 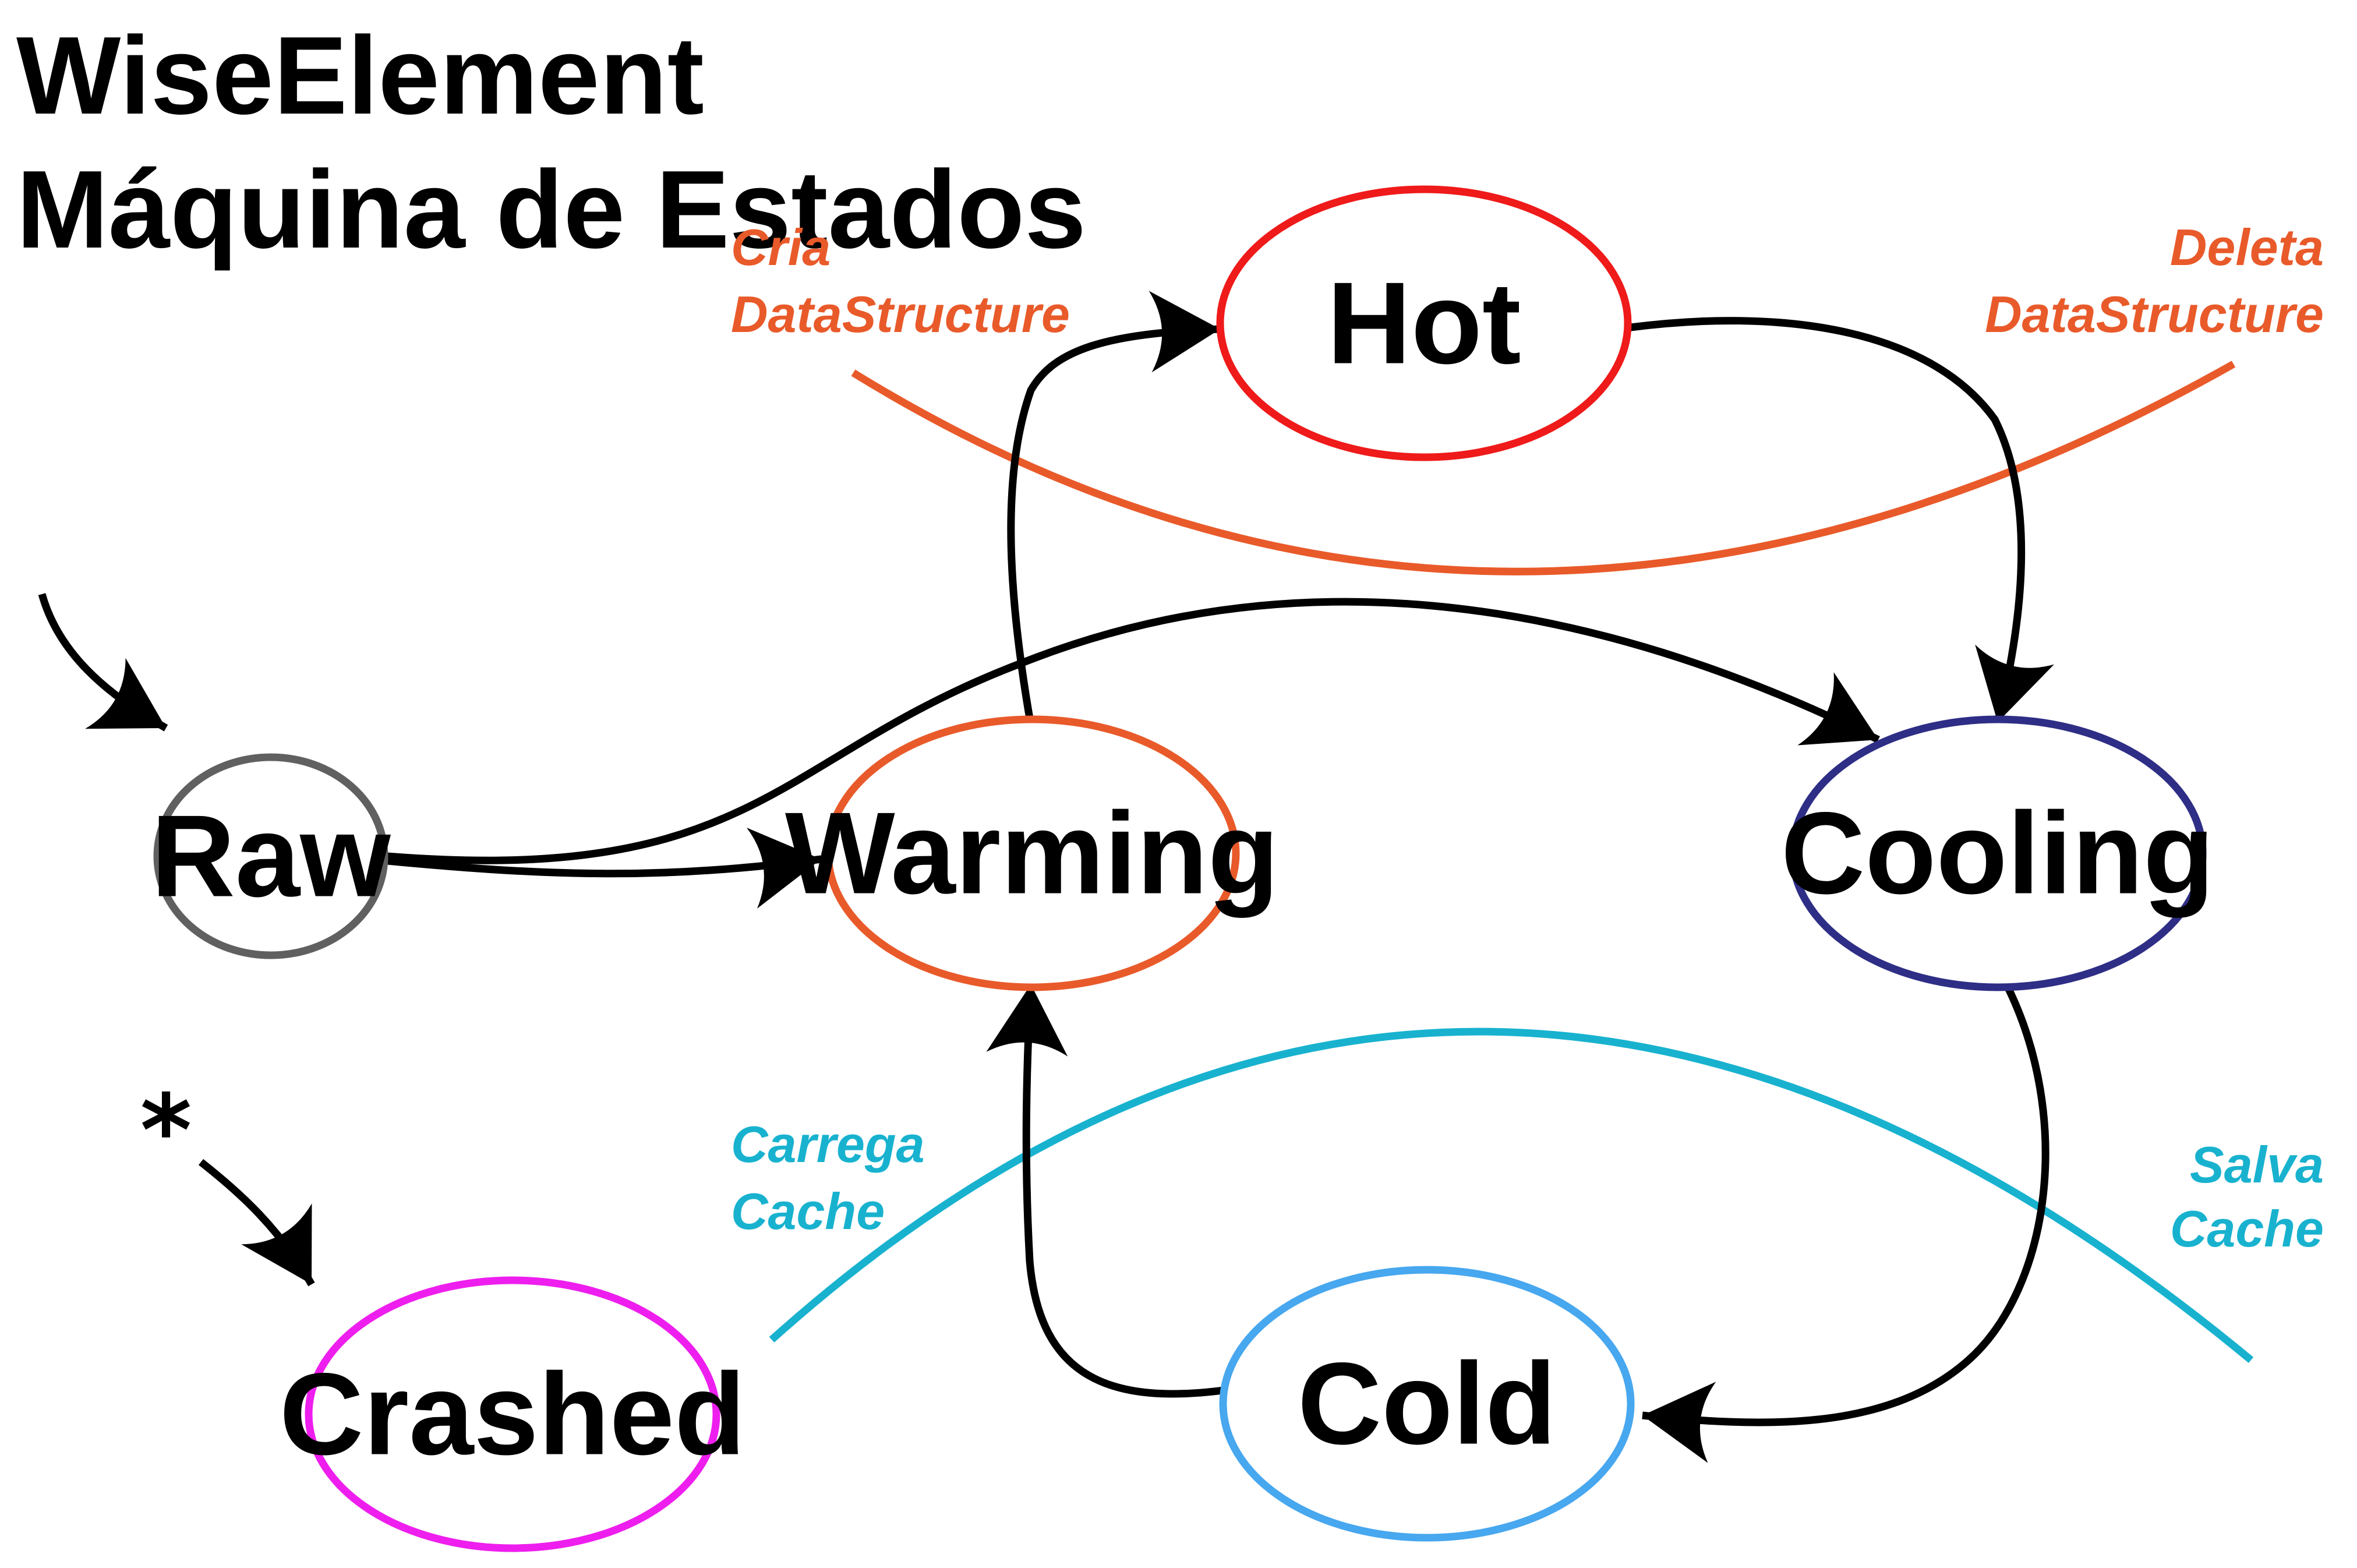 I want to click on cache-boundary-arc, so click(x=1511, y=1195).